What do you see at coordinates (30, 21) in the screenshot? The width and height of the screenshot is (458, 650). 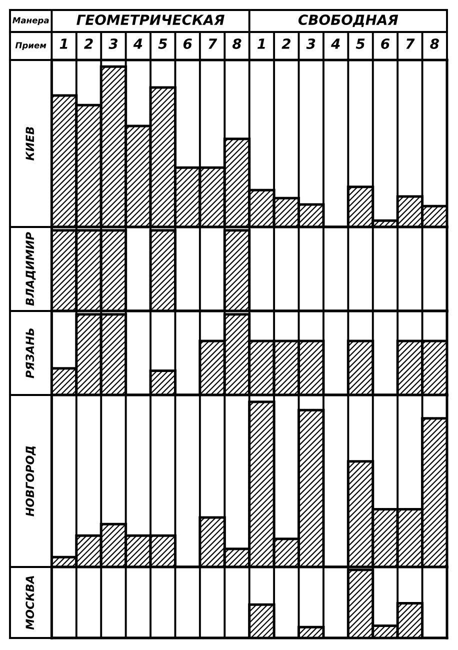 I see `text: Манера` at bounding box center [30, 21].